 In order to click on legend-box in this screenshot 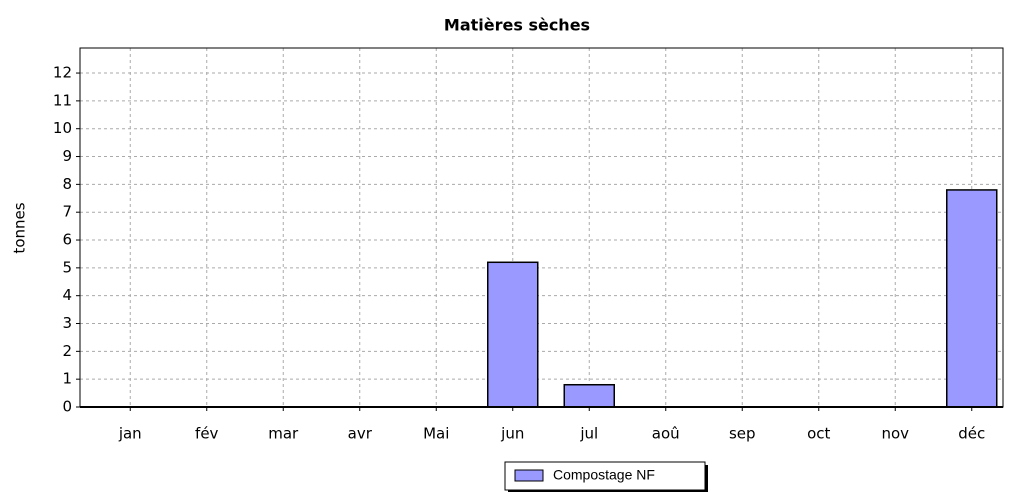, I will do `click(605, 476)`.